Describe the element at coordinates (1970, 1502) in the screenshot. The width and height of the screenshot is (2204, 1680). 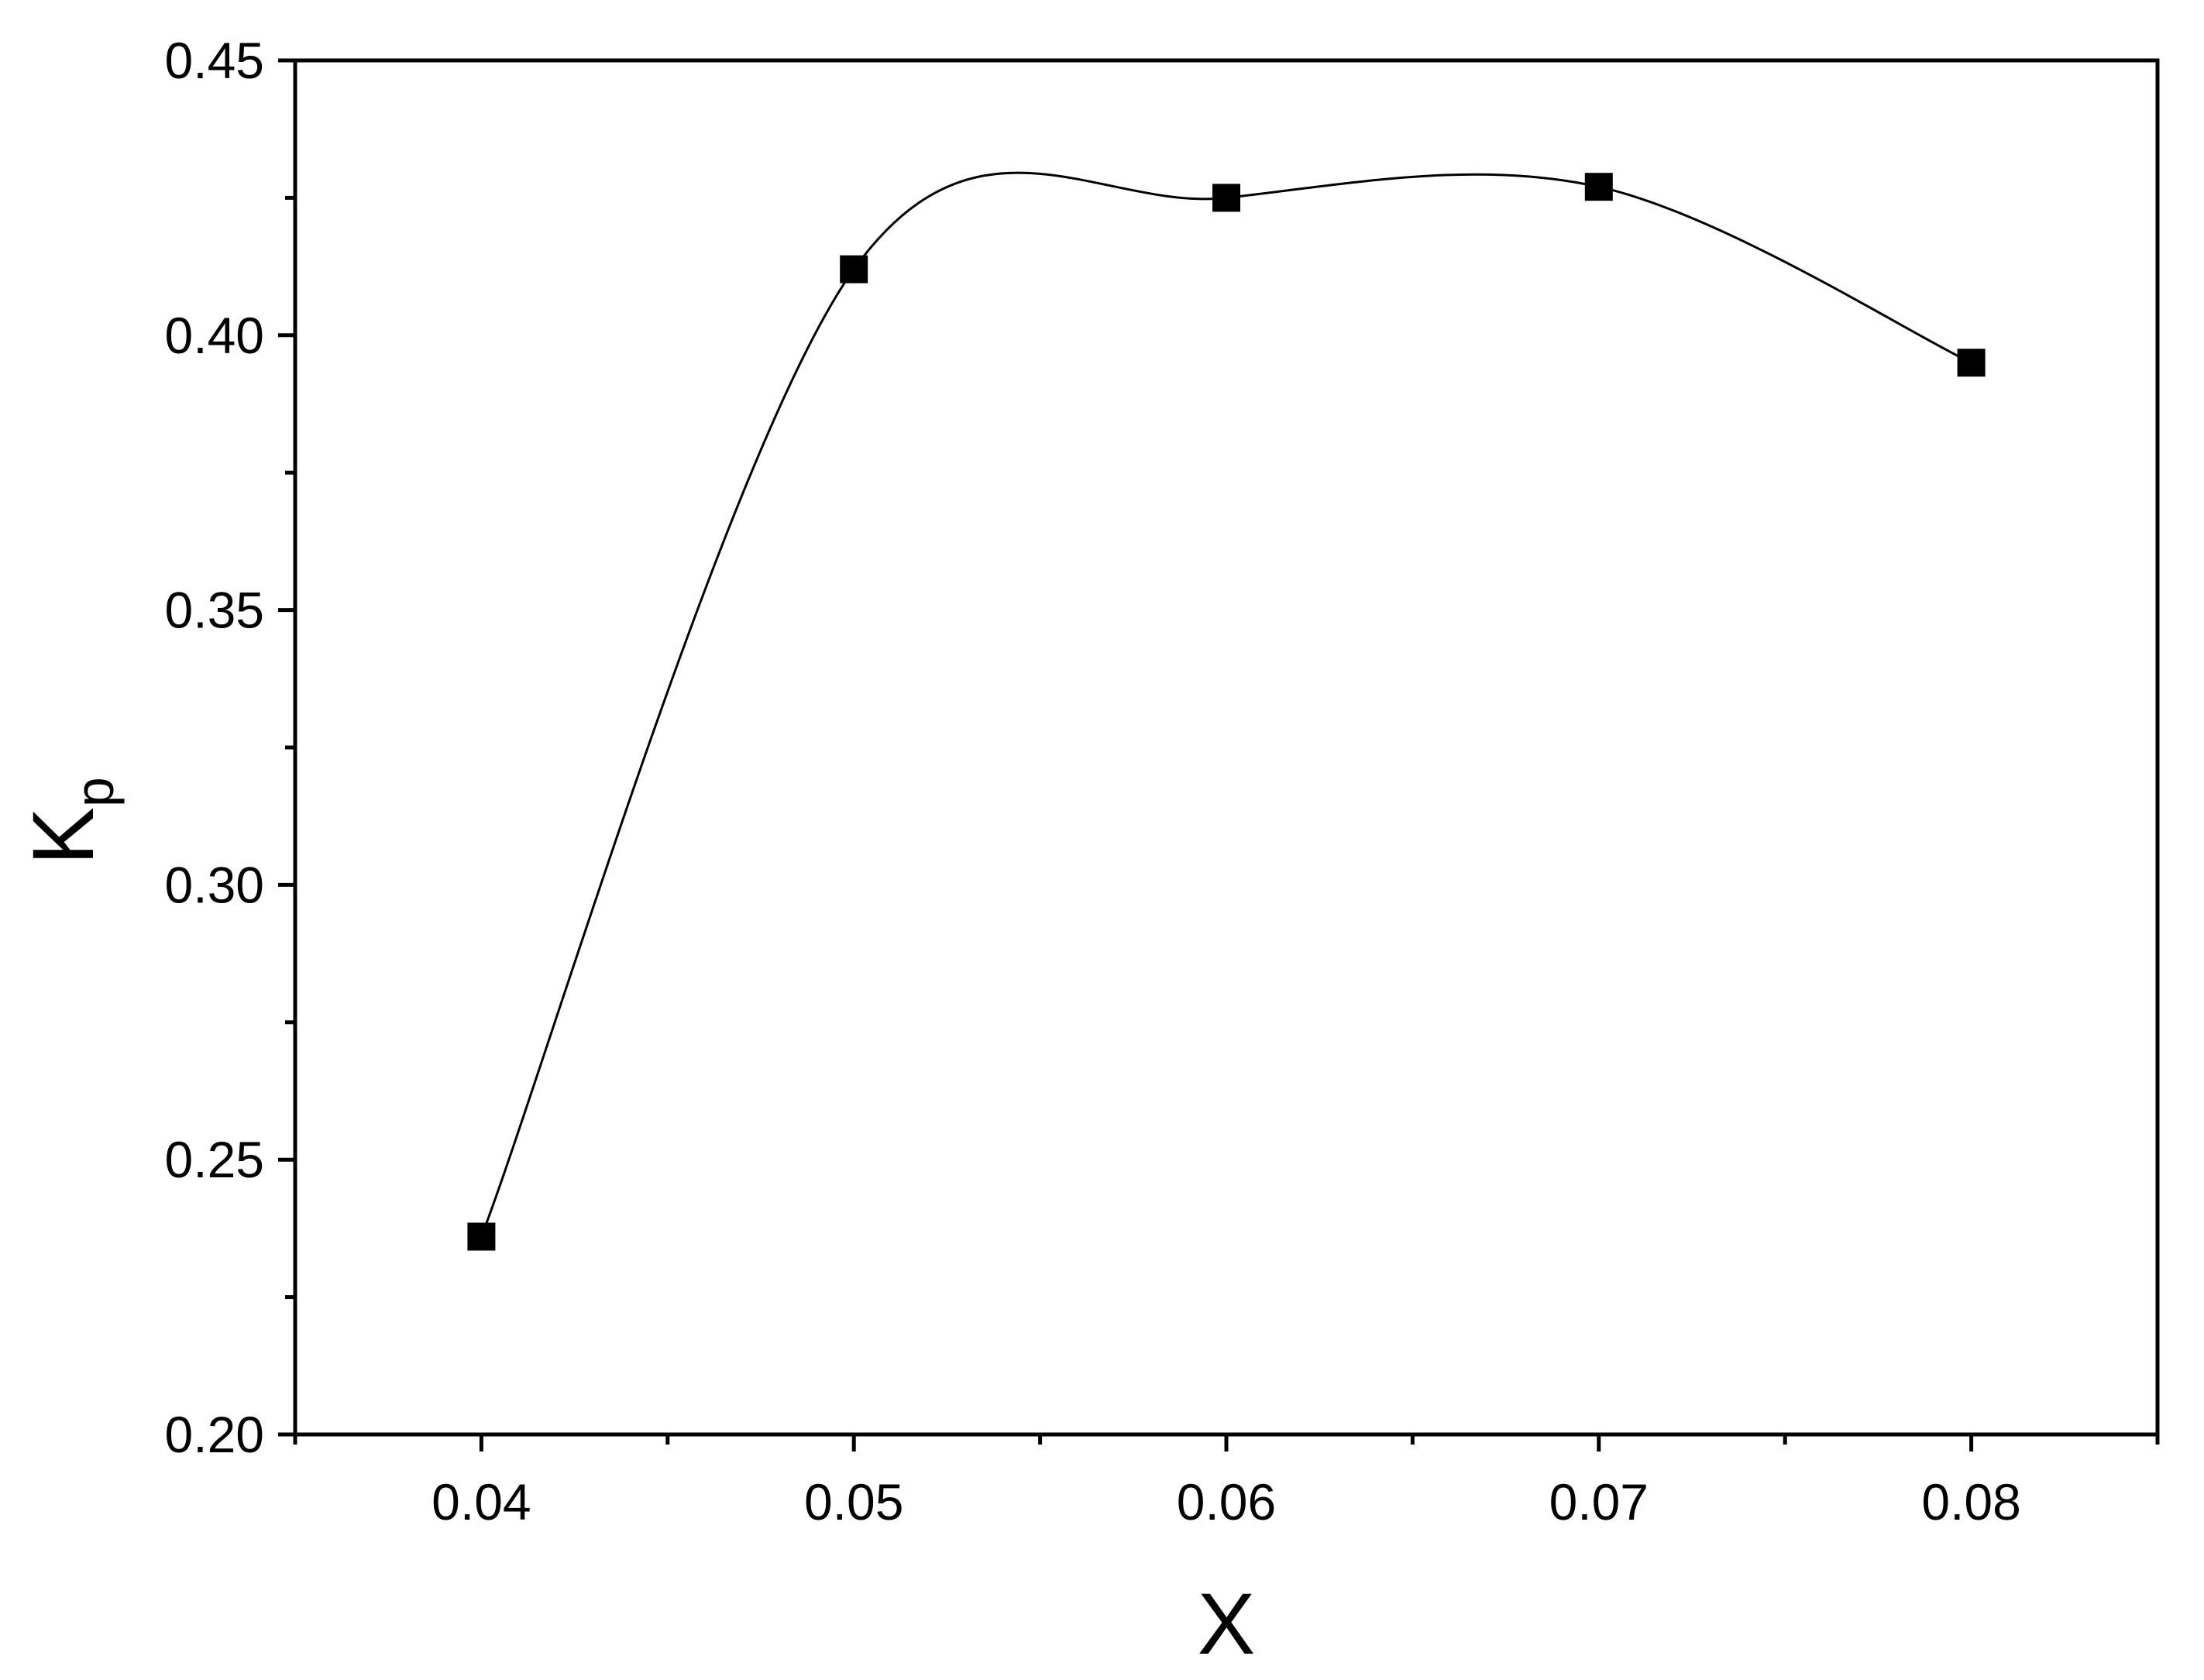
I see `x-tick-label: 0.08` at that location.